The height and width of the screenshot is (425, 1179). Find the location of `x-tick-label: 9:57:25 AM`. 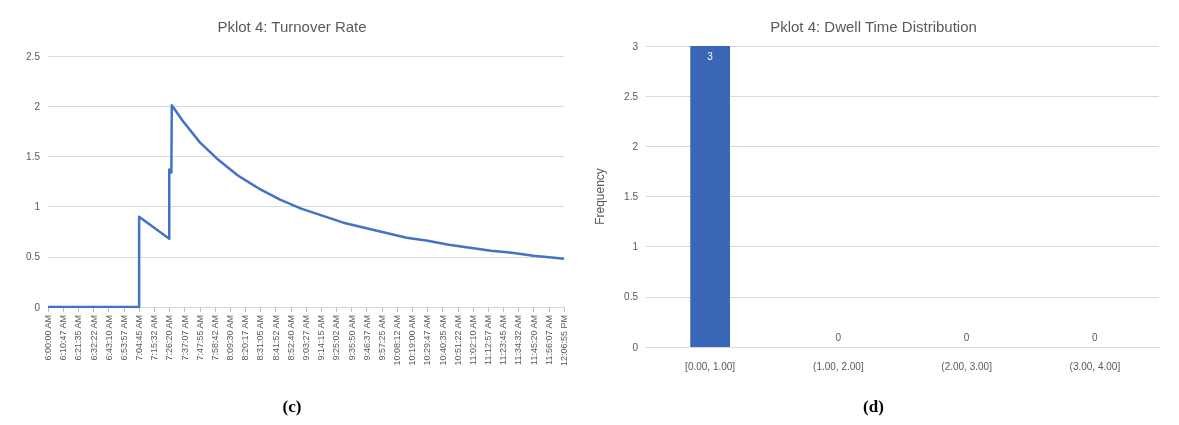

x-tick-label: 9:57:25 AM is located at coordinates (381, 338).